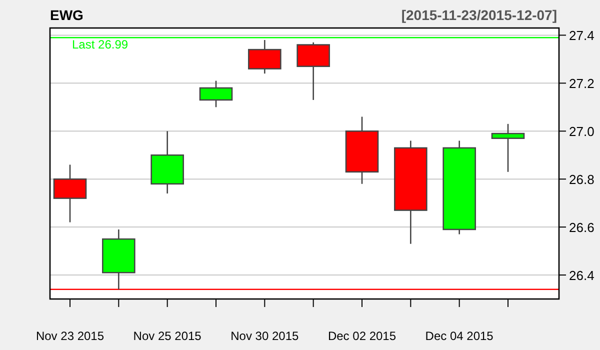 Image resolution: width=600 pixels, height=350 pixels. Describe the element at coordinates (362, 336) in the screenshot. I see `x-tick-label: Dec 02 2015` at that location.